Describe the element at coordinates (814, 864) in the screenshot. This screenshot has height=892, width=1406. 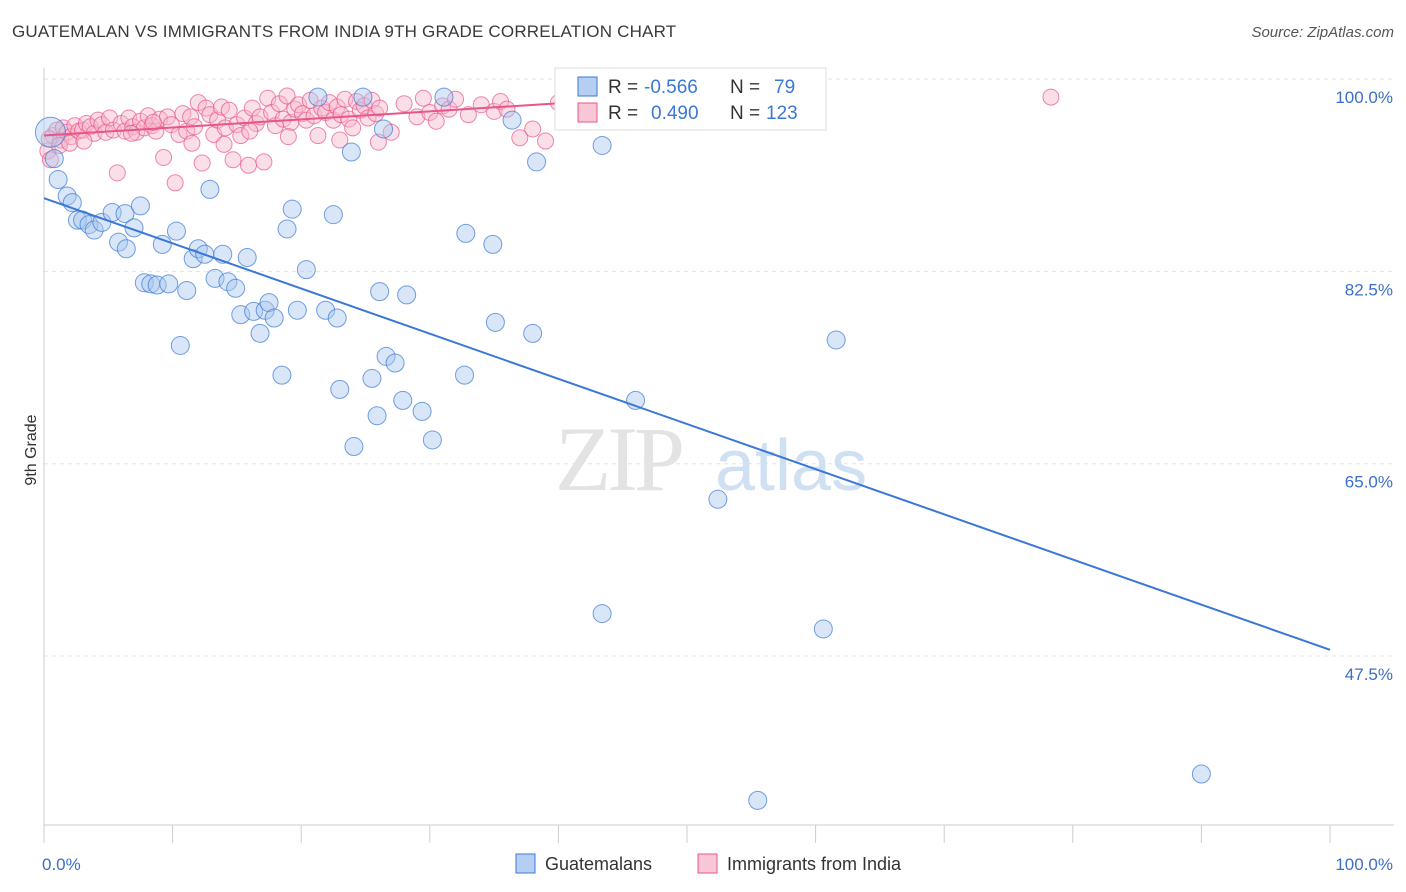
I see `bottom-legend-india: Immigrants from India` at that location.